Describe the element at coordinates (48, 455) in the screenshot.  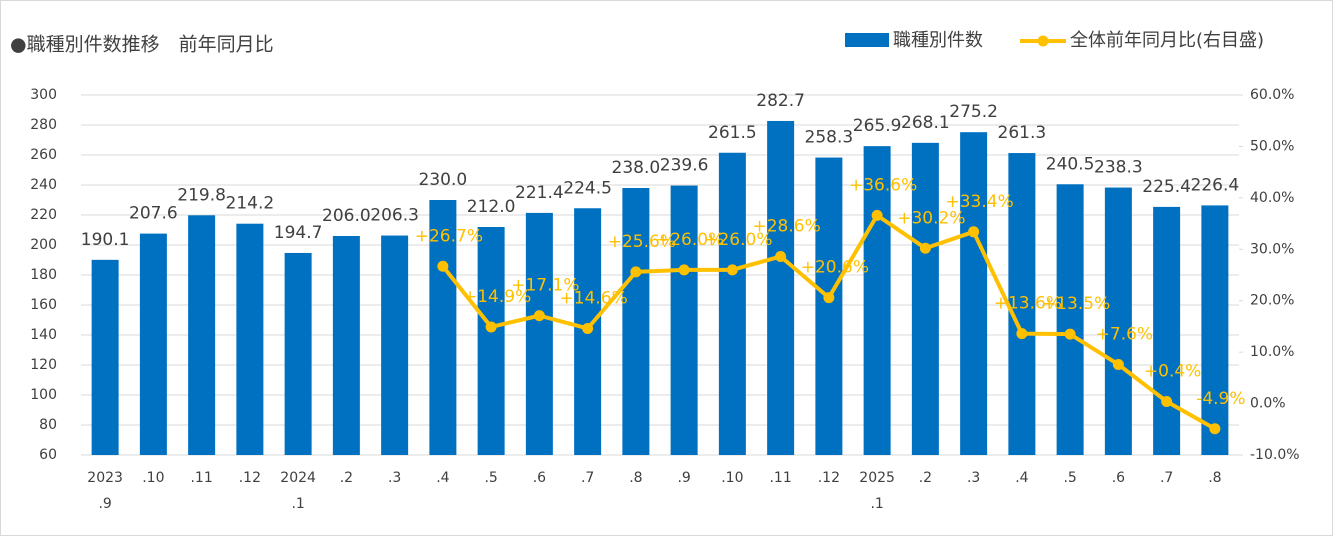
I see `y-tick-label: 60` at that location.